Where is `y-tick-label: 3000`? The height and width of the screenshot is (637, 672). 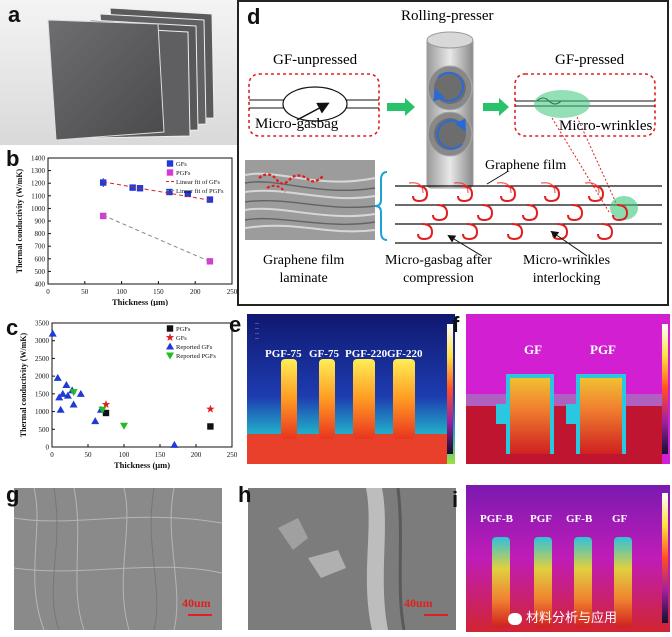 y-tick-label: 3000 is located at coordinates (42, 341).